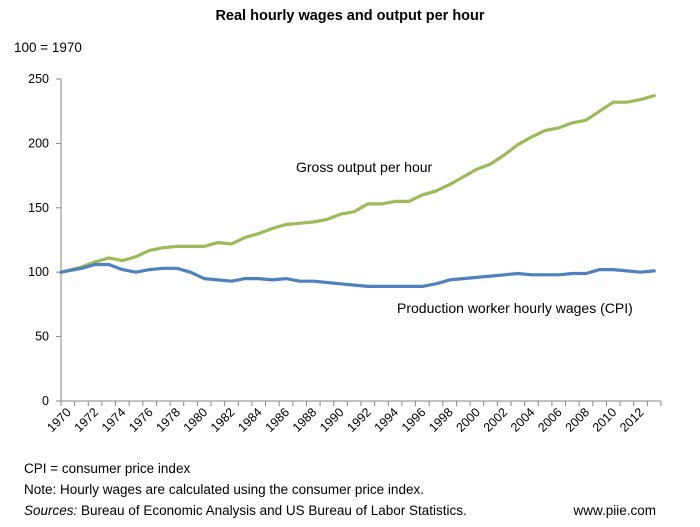 The width and height of the screenshot is (700, 527). I want to click on x-tick-label: 2004, so click(523, 420).